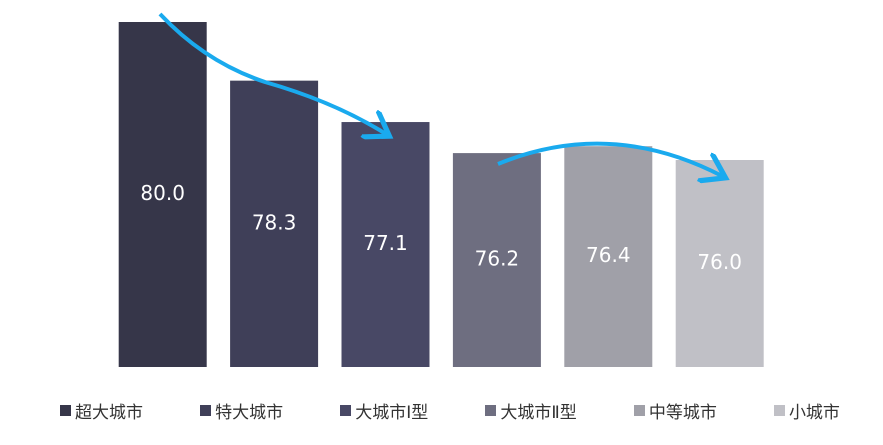  I want to click on legend: 超大城市 特大城市 大城市Ⅰ型 大城市Ⅱ型 中等城市 小城市, so click(450, 410).